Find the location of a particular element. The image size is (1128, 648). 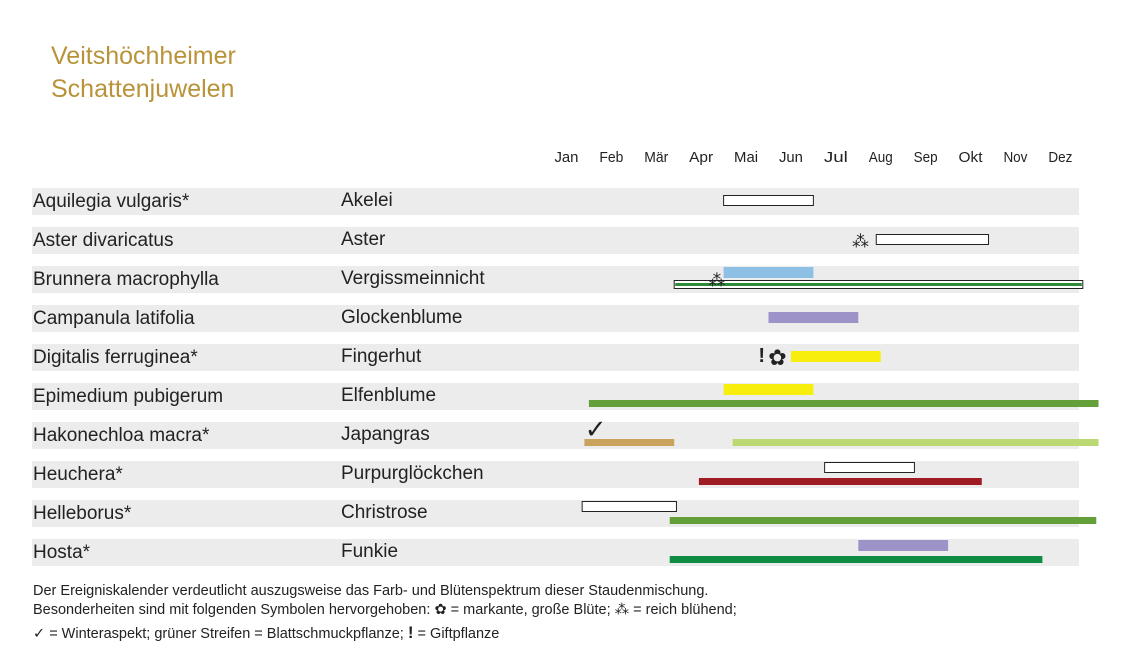

plant-latin-name: Aster divaricatus is located at coordinates (103, 240).